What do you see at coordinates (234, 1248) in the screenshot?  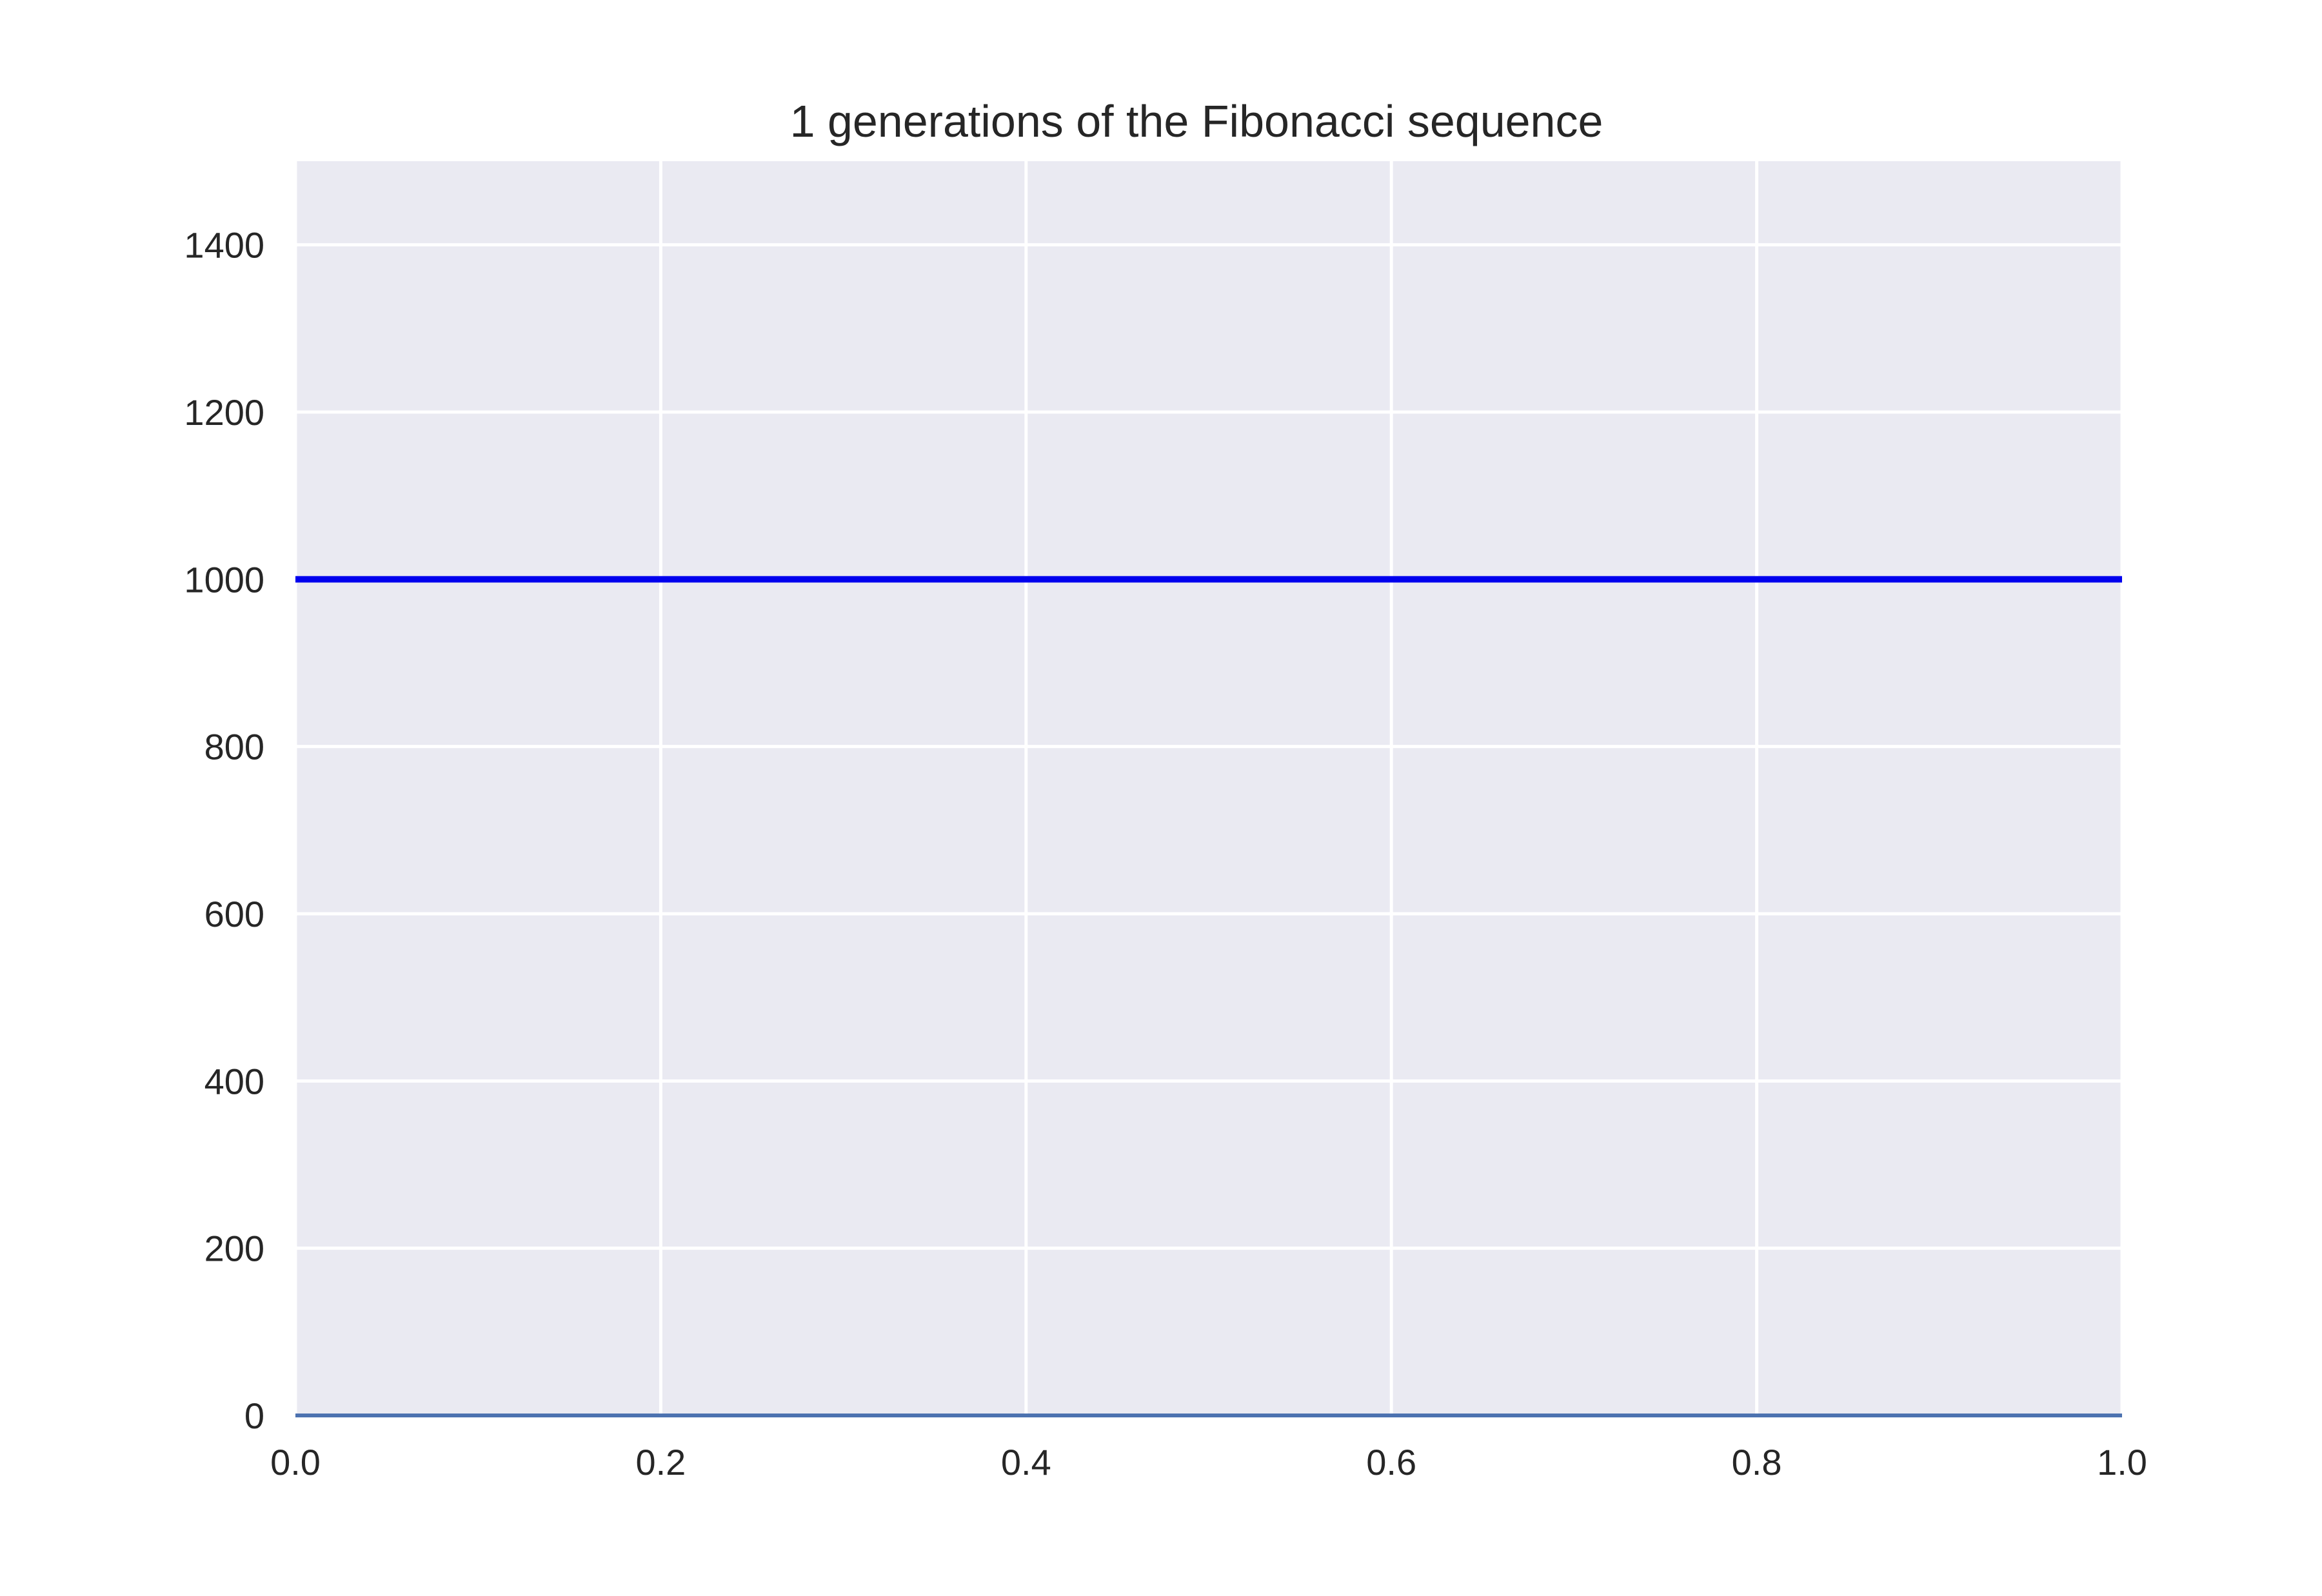 I see `y-tick-label: 200` at bounding box center [234, 1248].